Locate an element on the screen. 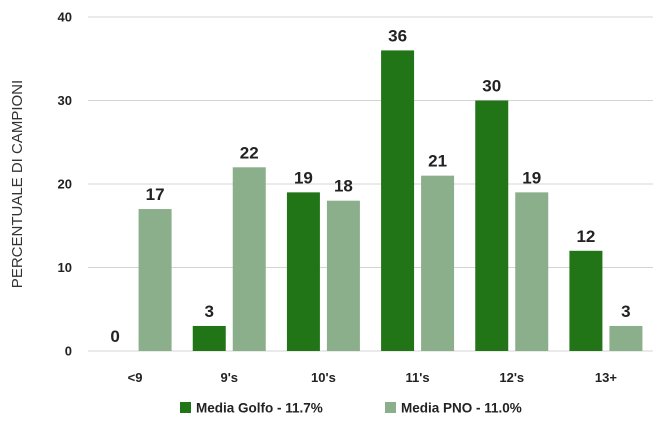 This screenshot has height=425, width=671. y-tick-label: 20 is located at coordinates (65, 184).